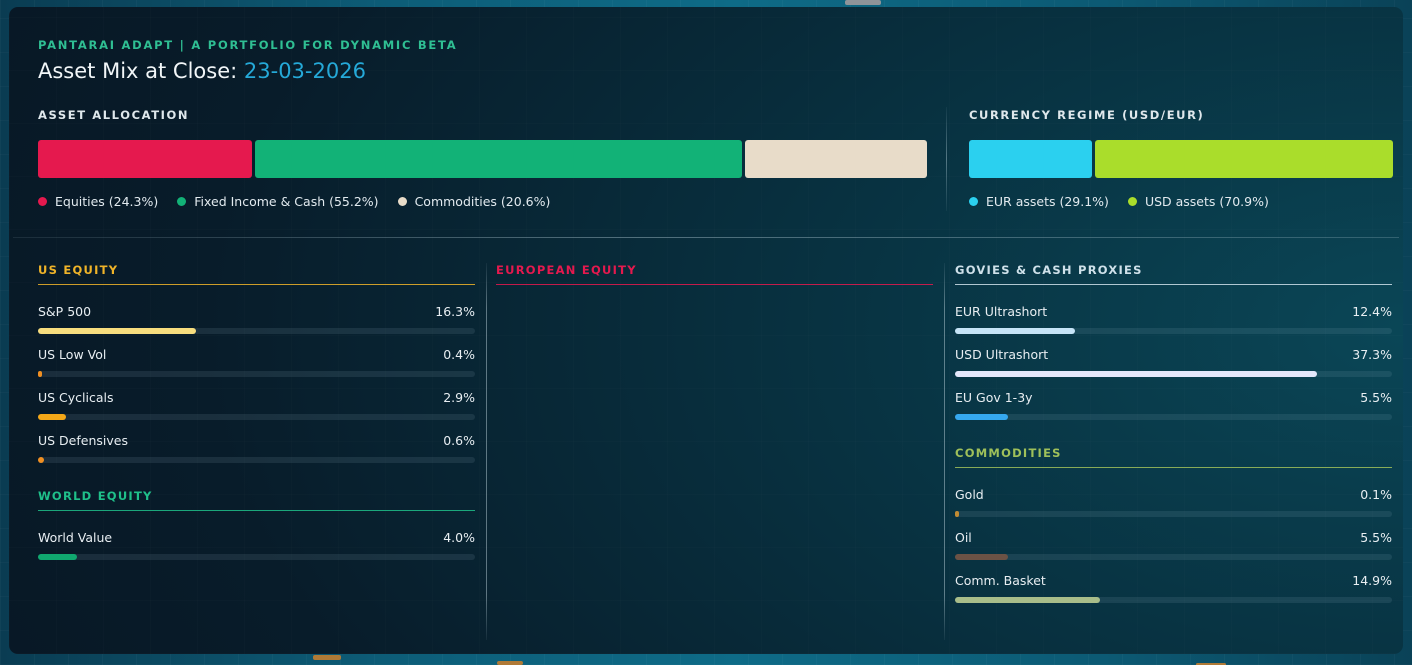 The height and width of the screenshot is (665, 1412). I want to click on holding-row-header: US Cyclicals 2.9%, so click(256, 397).